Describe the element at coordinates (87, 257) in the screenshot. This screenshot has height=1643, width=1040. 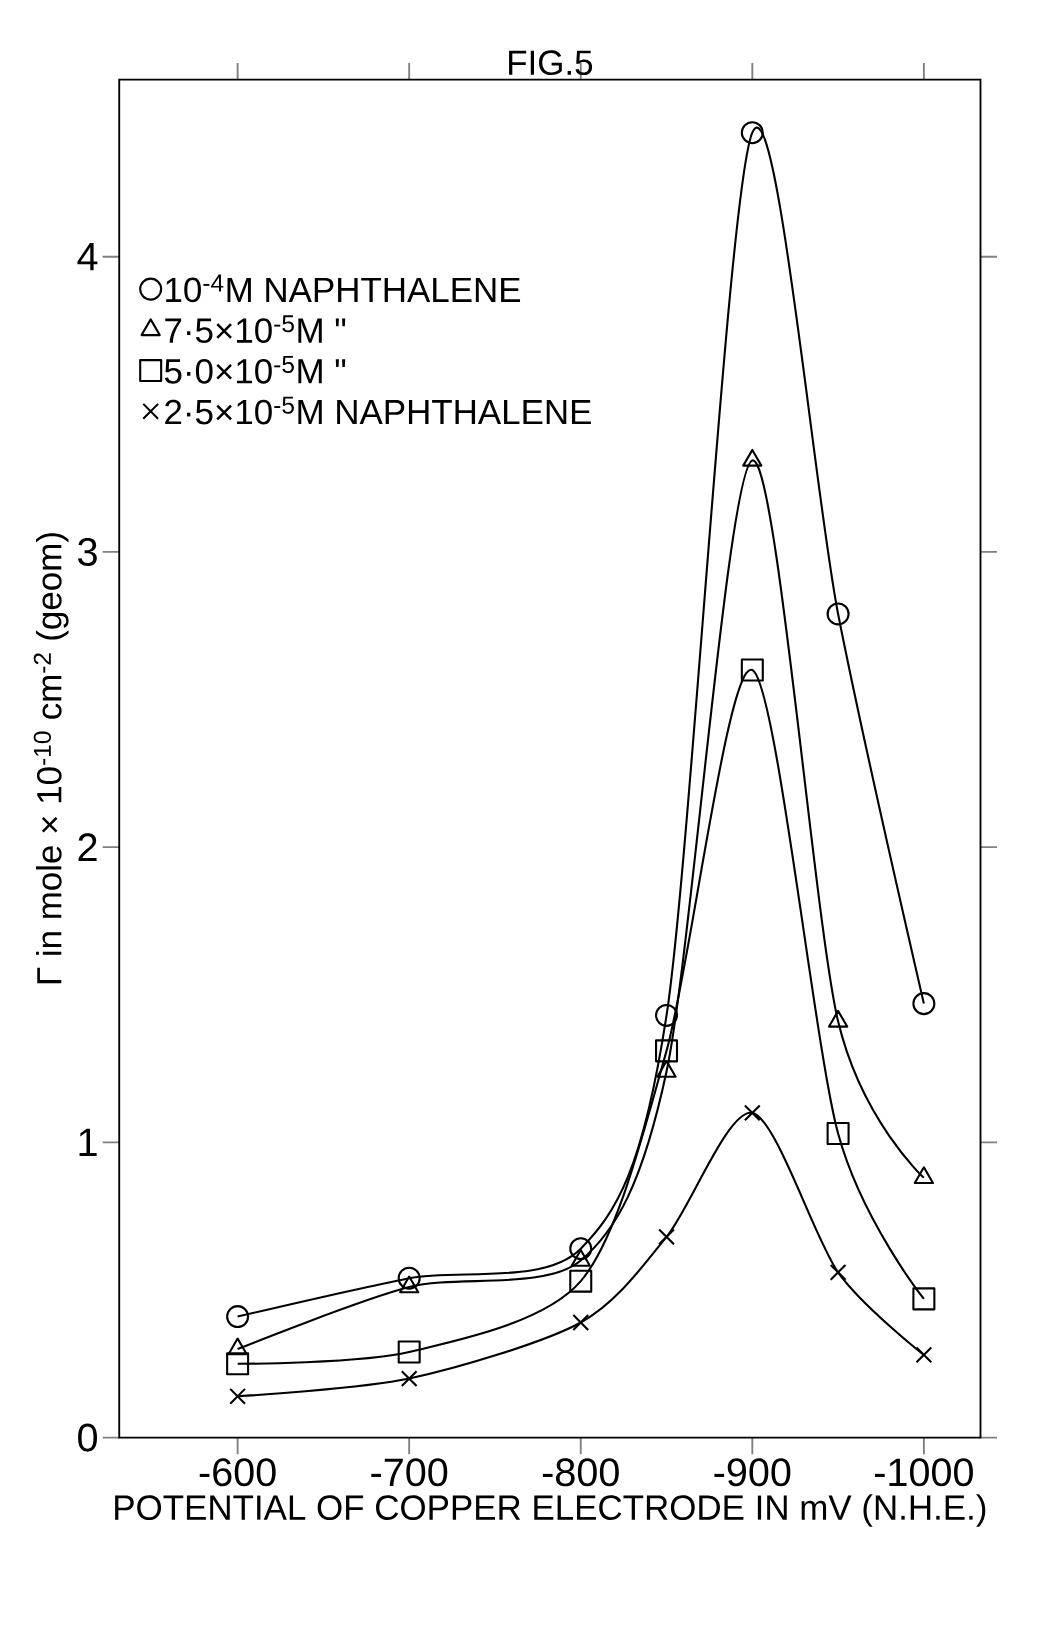
I see `y-tick-label: 4` at that location.